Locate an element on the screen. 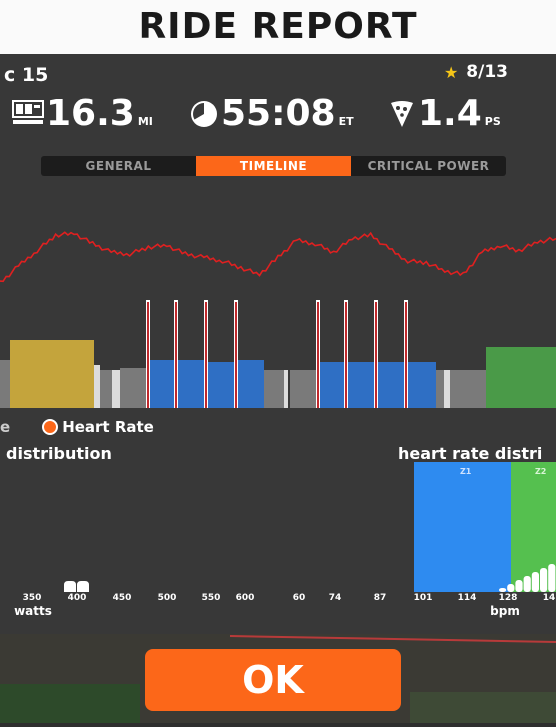  chart-legend: e Heart Rate is located at coordinates (77, 427).